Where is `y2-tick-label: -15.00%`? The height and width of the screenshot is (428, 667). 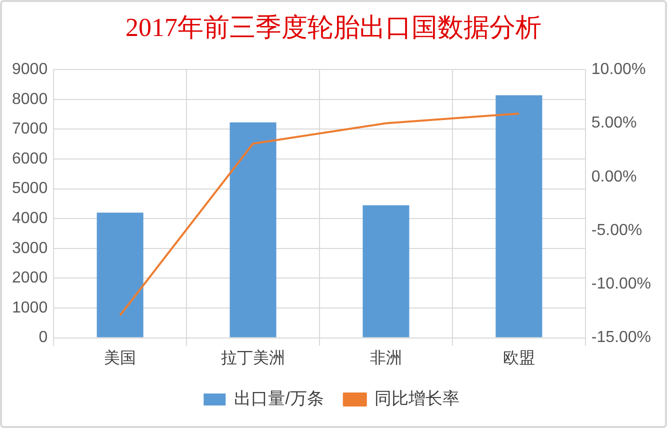
y2-tick-label: -15.00% is located at coordinates (621, 337).